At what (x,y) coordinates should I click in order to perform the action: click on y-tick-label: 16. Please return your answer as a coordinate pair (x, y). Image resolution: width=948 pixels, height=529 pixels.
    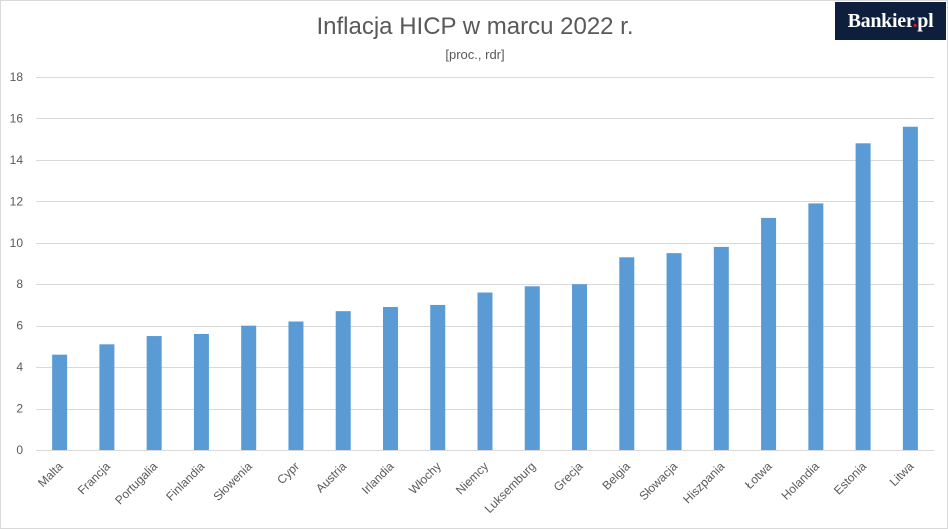
    Looking at the image, I should click on (17, 118).